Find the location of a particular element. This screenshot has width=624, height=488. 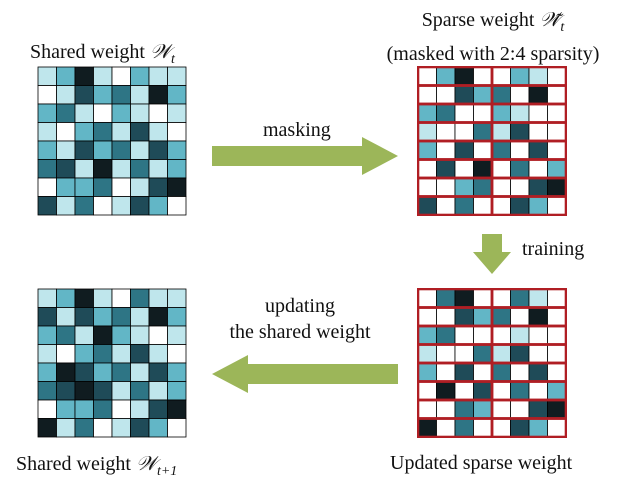

training-arrow is located at coordinates (492, 254).